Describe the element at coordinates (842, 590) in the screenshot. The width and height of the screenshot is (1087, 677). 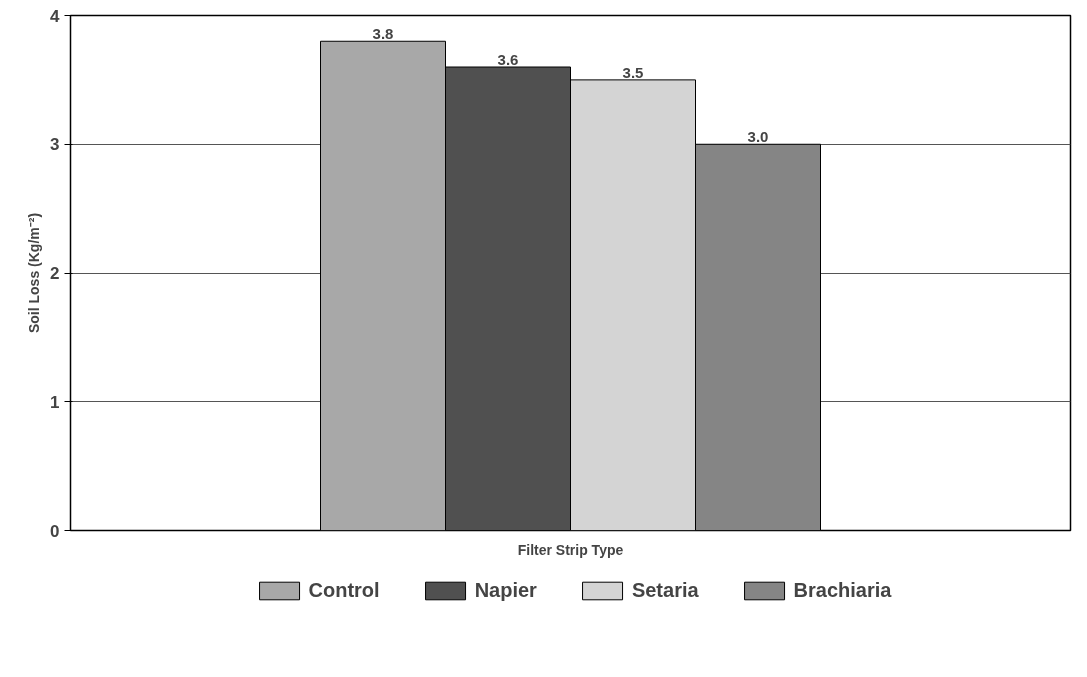
I see `legend-label: Brachiaria` at that location.